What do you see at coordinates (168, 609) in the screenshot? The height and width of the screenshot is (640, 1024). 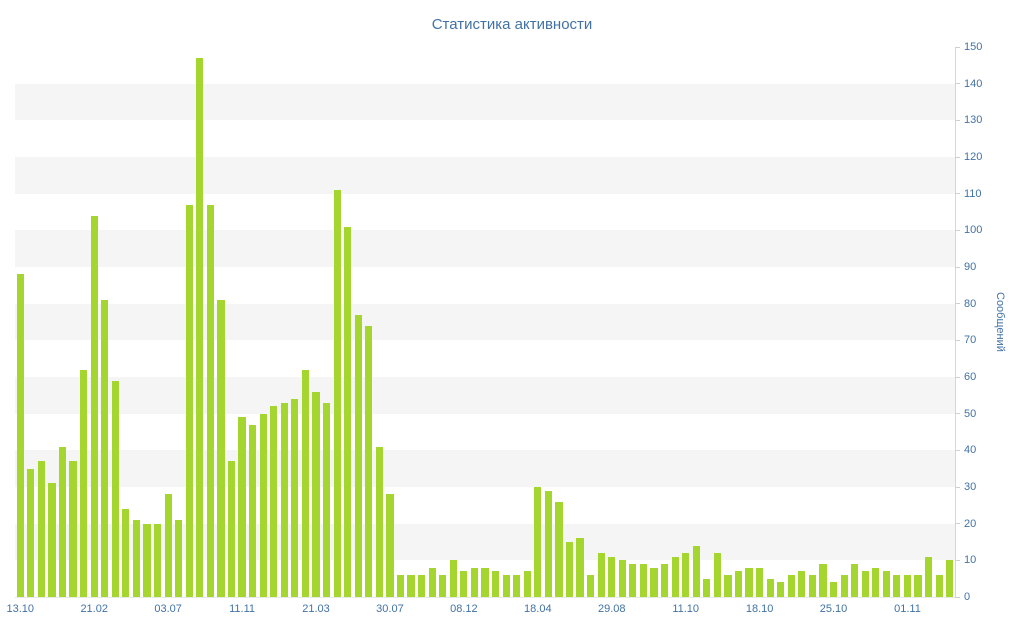 I see `x-axis-label: 03.07` at bounding box center [168, 609].